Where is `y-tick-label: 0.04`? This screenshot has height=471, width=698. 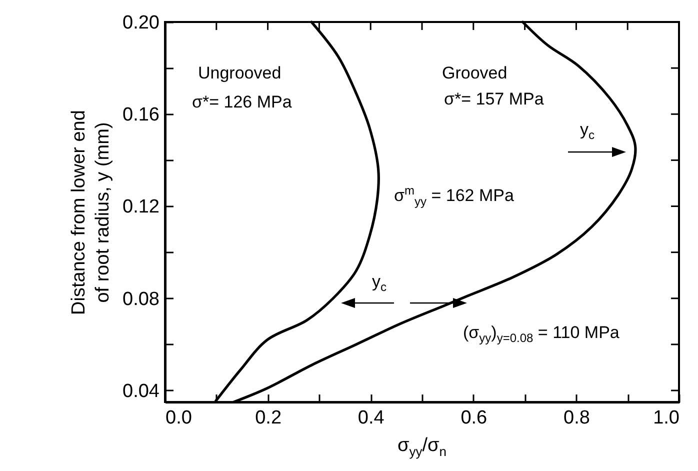
y-tick-label: 0.04 is located at coordinates (141, 391).